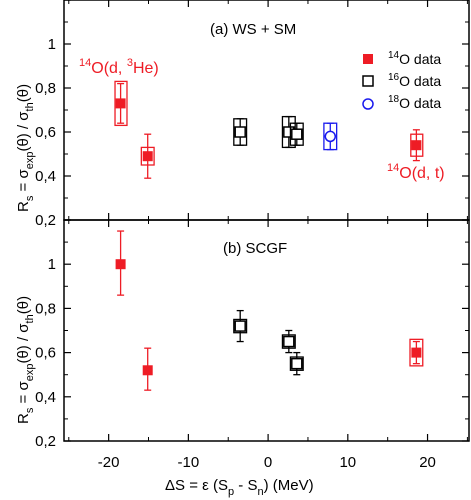 The height and width of the screenshot is (500, 471). What do you see at coordinates (25, 148) in the screenshot?
I see `panel-a-ylabel: Rs = σexp(θ) / σth(θ)` at bounding box center [25, 148].